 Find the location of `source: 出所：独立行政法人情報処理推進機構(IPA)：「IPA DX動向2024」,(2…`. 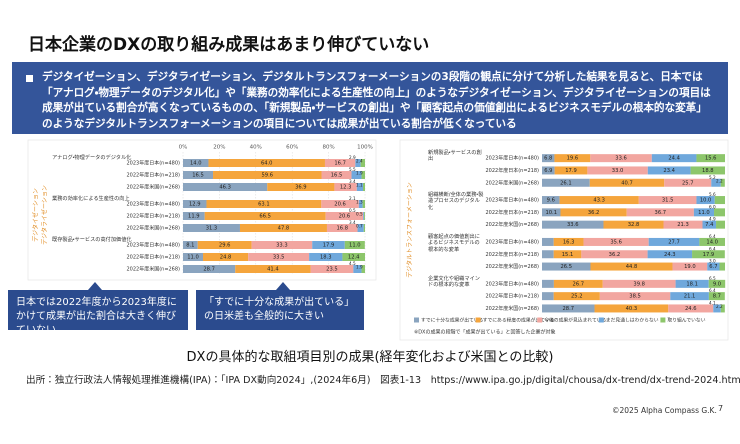

source: 出所：独立行政法人情報処理推進機構(IPA)：「IPA DX動向2024」,(2… is located at coordinates (383, 380).